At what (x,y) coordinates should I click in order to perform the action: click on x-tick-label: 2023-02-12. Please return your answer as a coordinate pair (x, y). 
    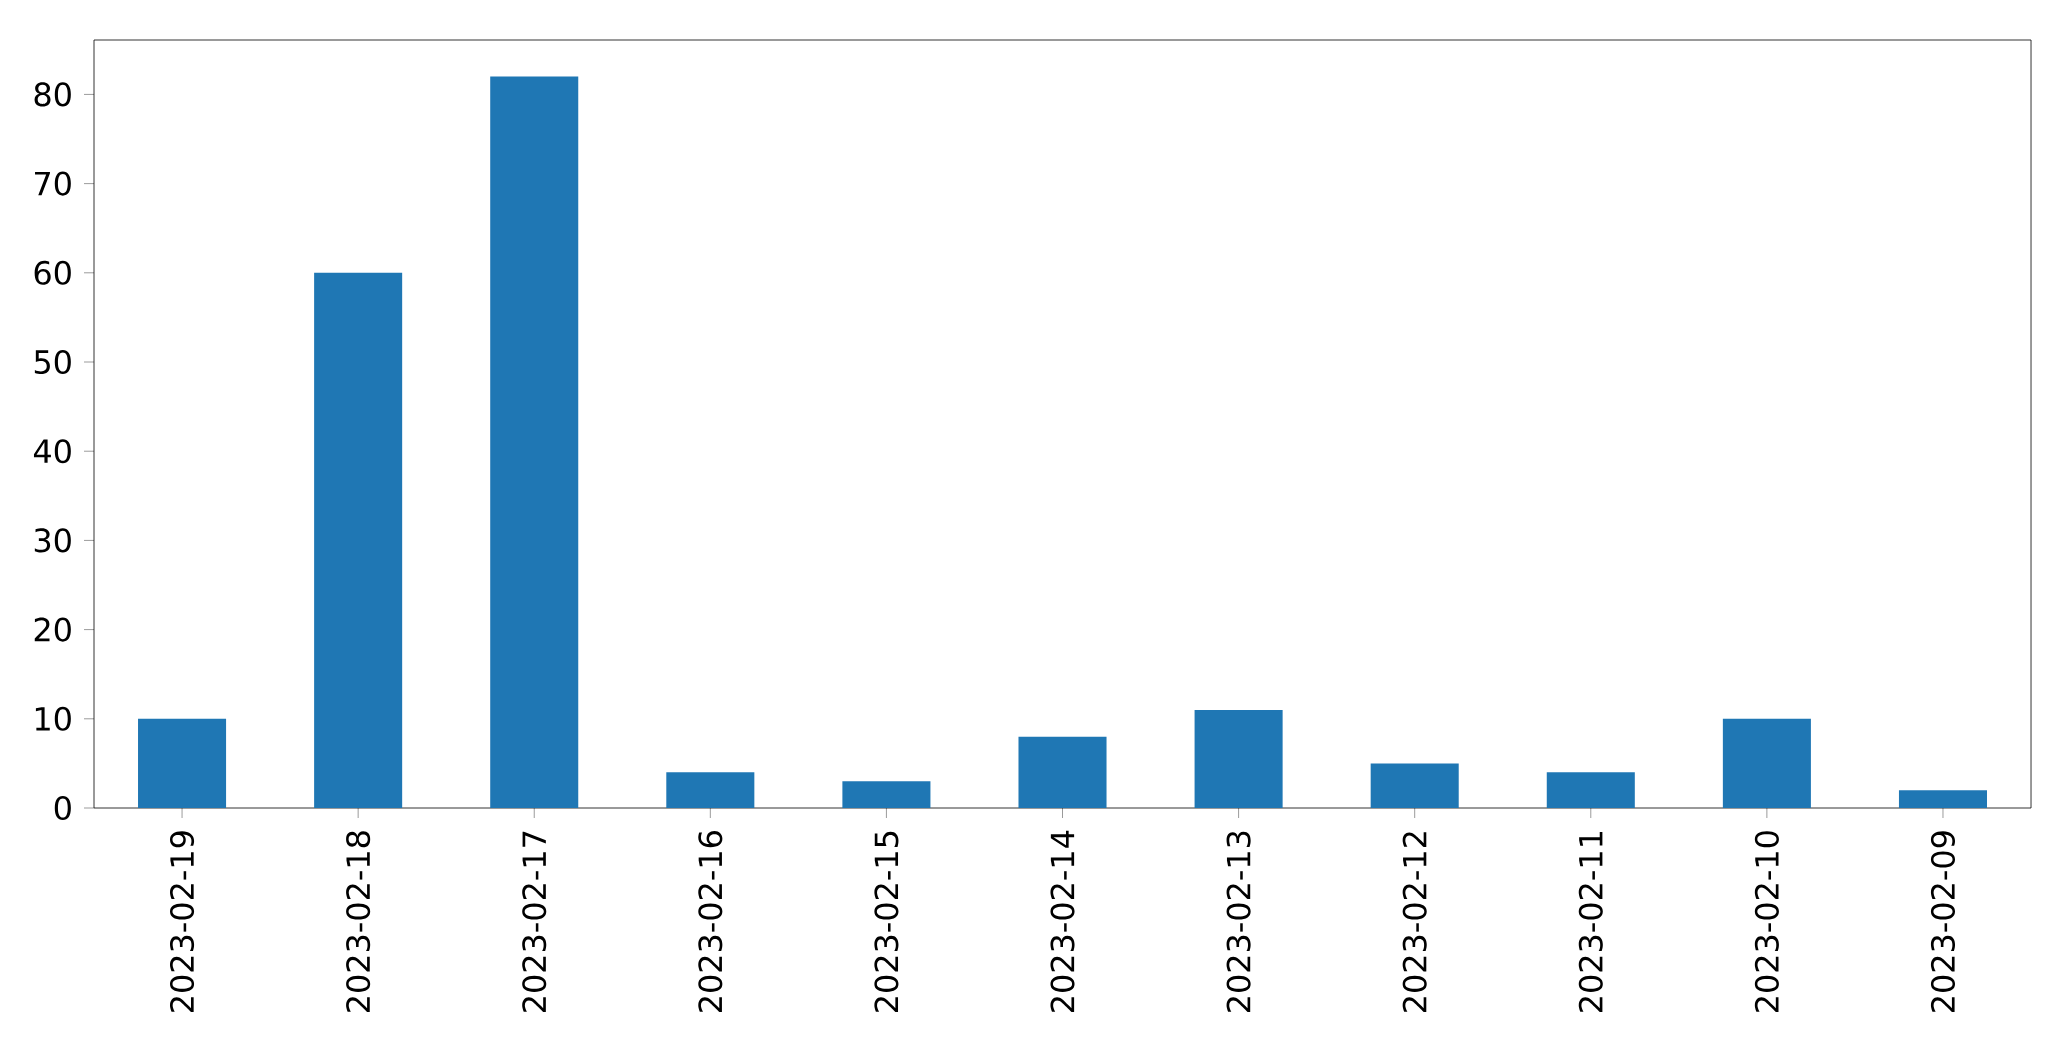
    Looking at the image, I should click on (1414, 922).